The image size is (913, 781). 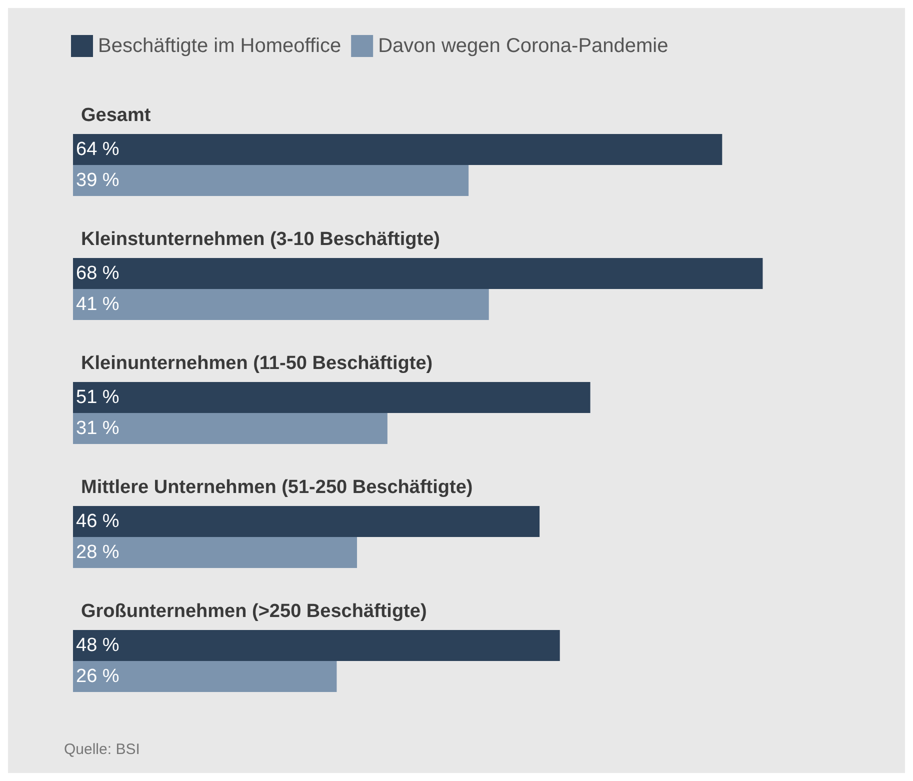 I want to click on data-label: 68 %, so click(x=98, y=273).